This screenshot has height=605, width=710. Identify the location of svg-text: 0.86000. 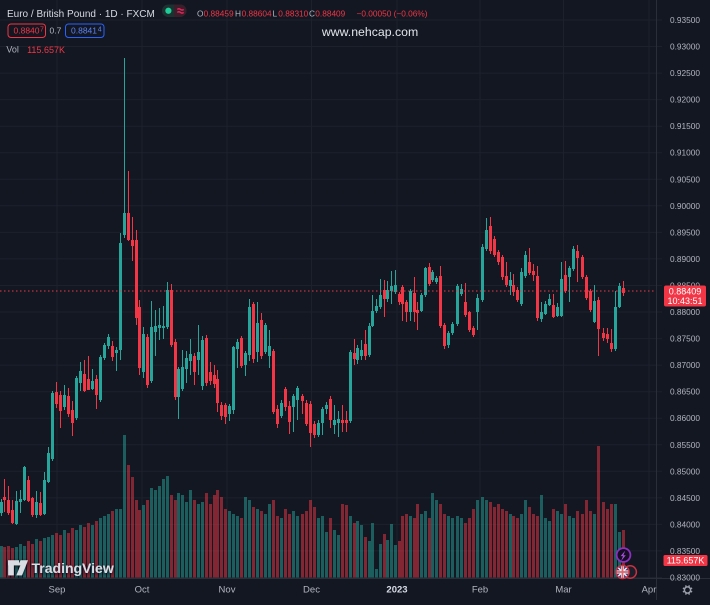
(685, 418).